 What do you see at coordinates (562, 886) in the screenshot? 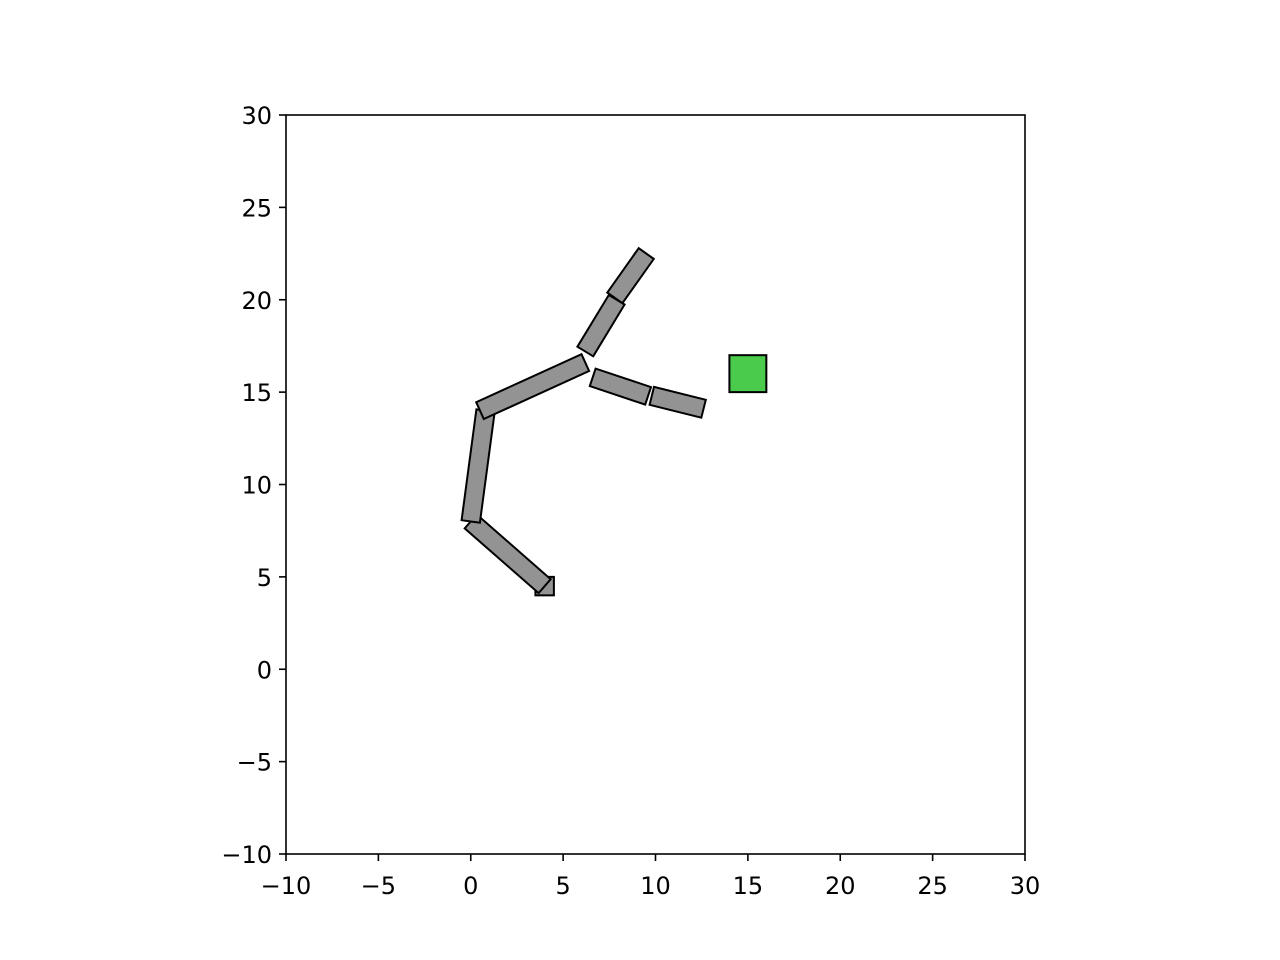
I see `x-tick-label: 5` at bounding box center [562, 886].